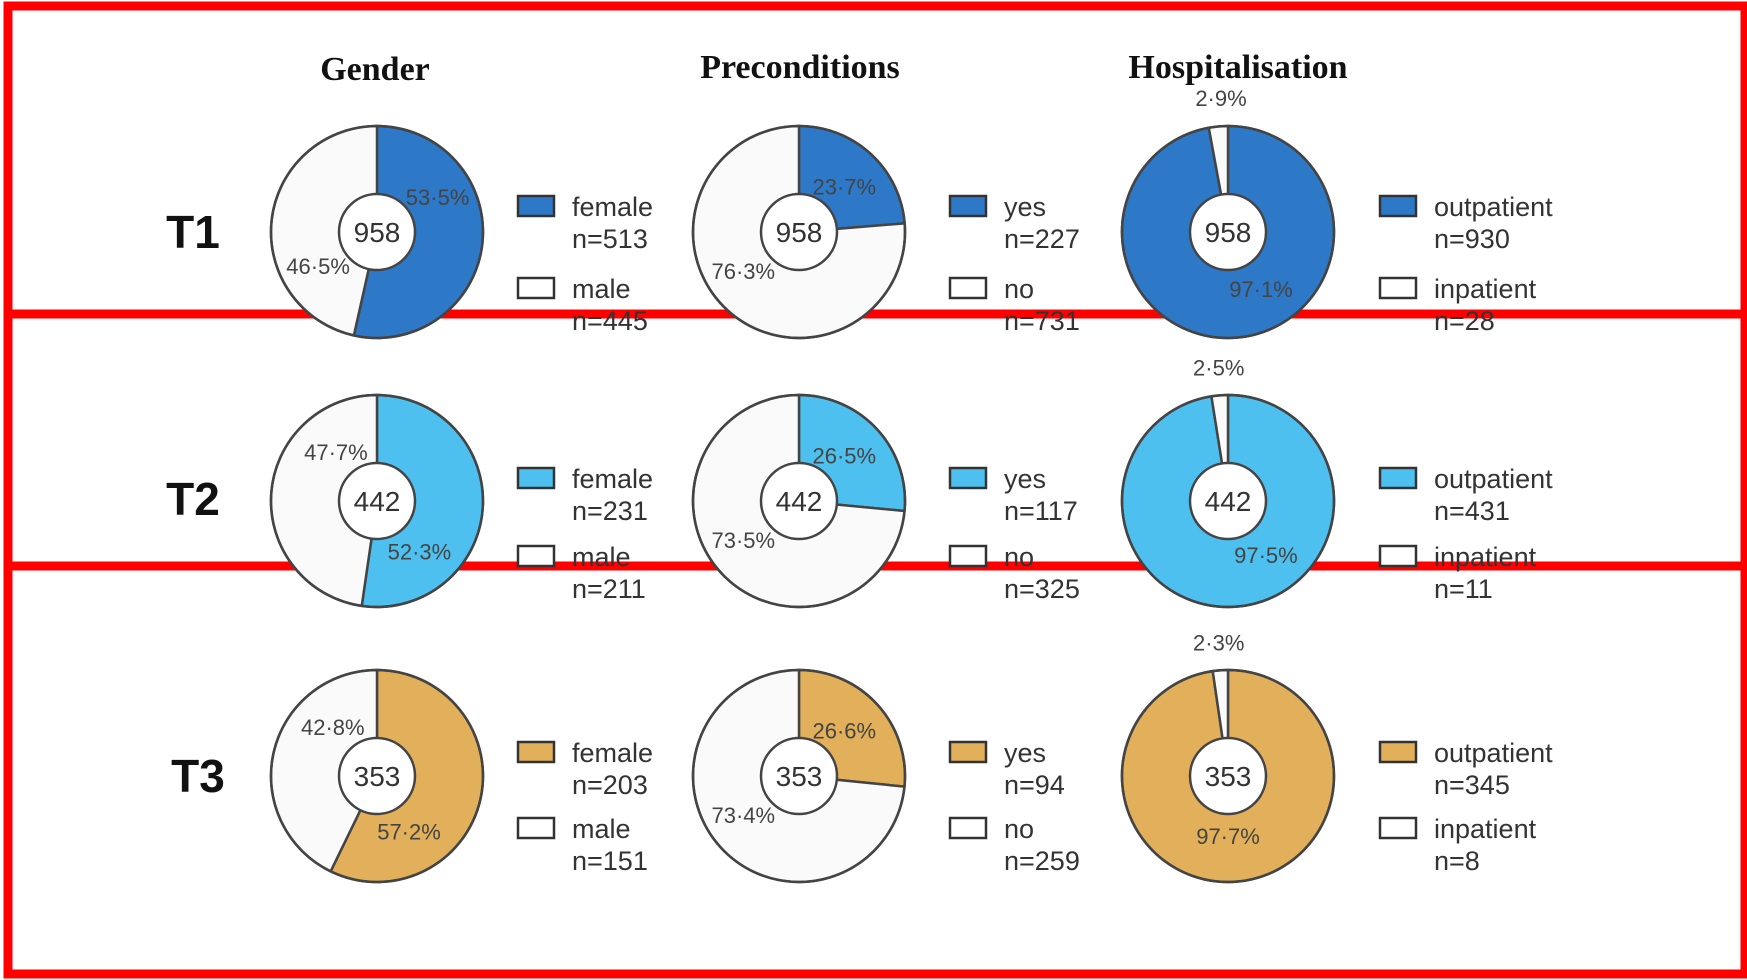 The width and height of the screenshot is (1747, 980). I want to click on legend-count-male: n=151, so click(610, 861).